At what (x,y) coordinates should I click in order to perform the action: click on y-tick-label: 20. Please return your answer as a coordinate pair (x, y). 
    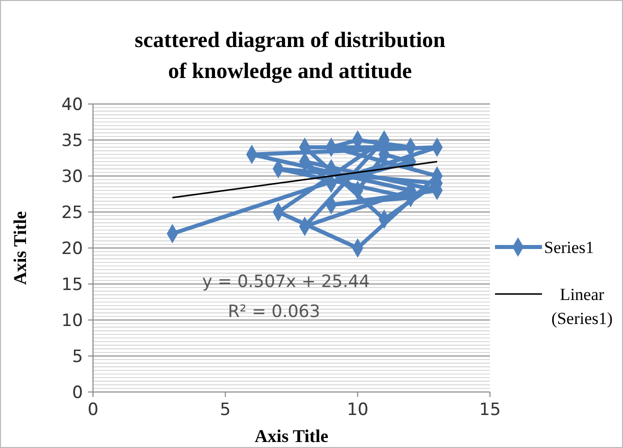
    Looking at the image, I should click on (72, 248).